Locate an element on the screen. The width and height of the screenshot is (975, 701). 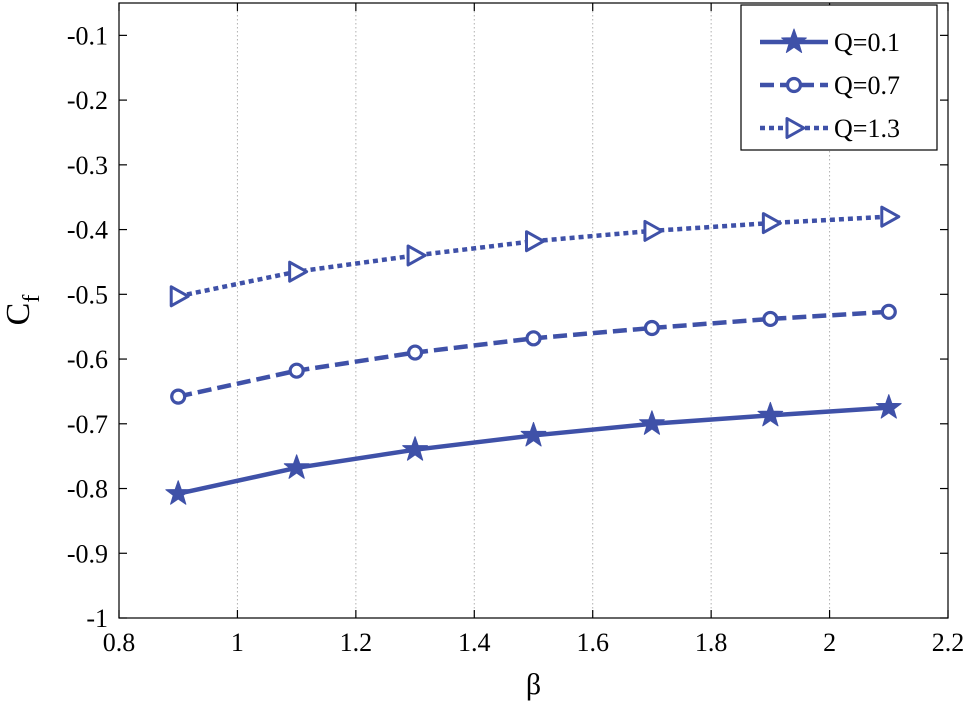
legend-entry: Q=0.1 is located at coordinates (830, 42).